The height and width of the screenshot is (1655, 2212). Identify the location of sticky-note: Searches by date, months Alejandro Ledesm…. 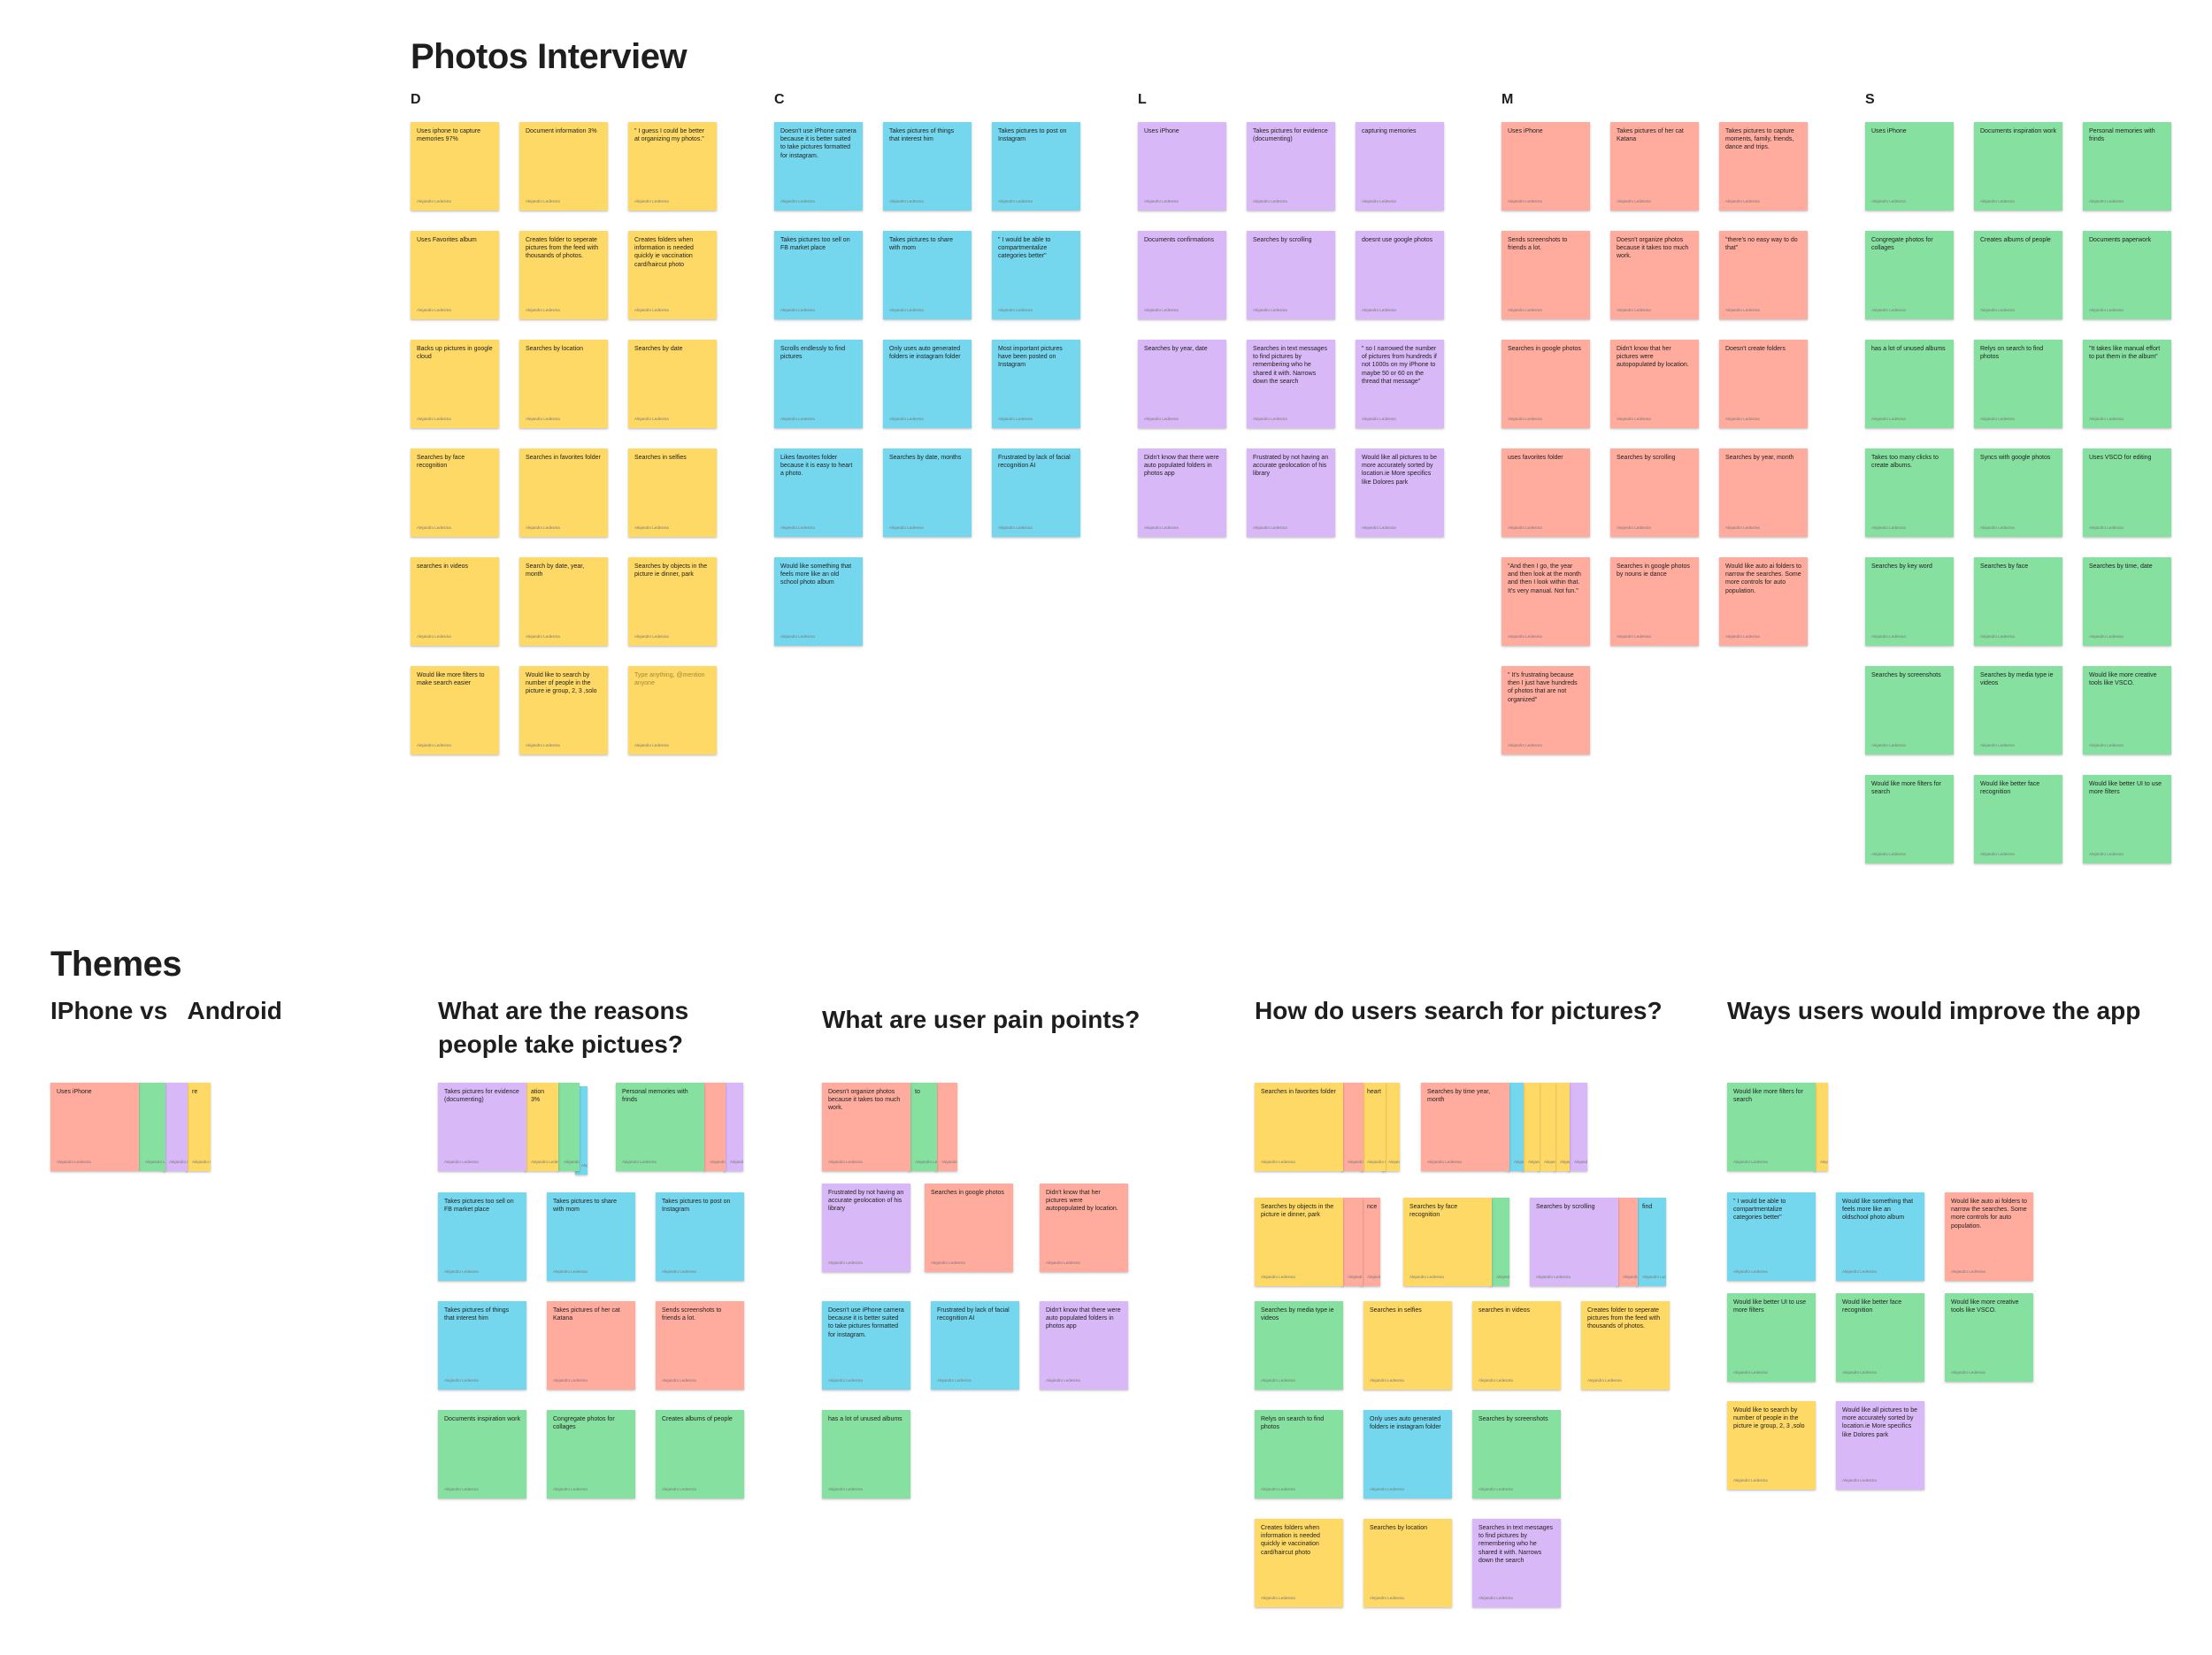
(927, 492).